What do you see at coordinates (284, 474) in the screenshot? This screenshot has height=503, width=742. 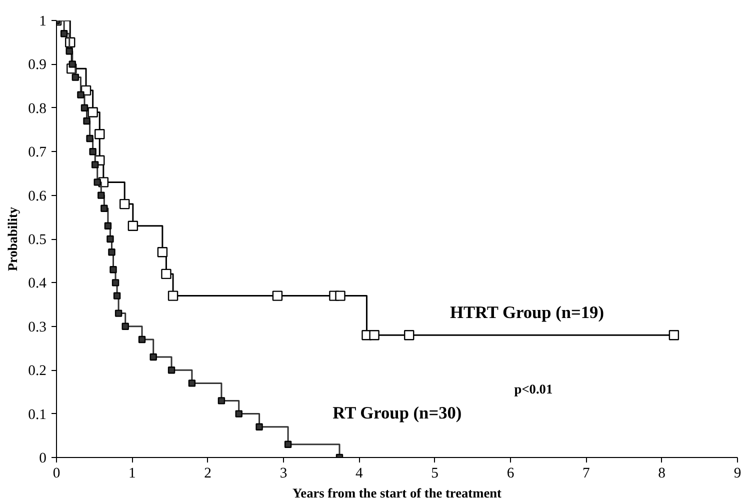 I see `x-tick-label: 3` at bounding box center [284, 474].